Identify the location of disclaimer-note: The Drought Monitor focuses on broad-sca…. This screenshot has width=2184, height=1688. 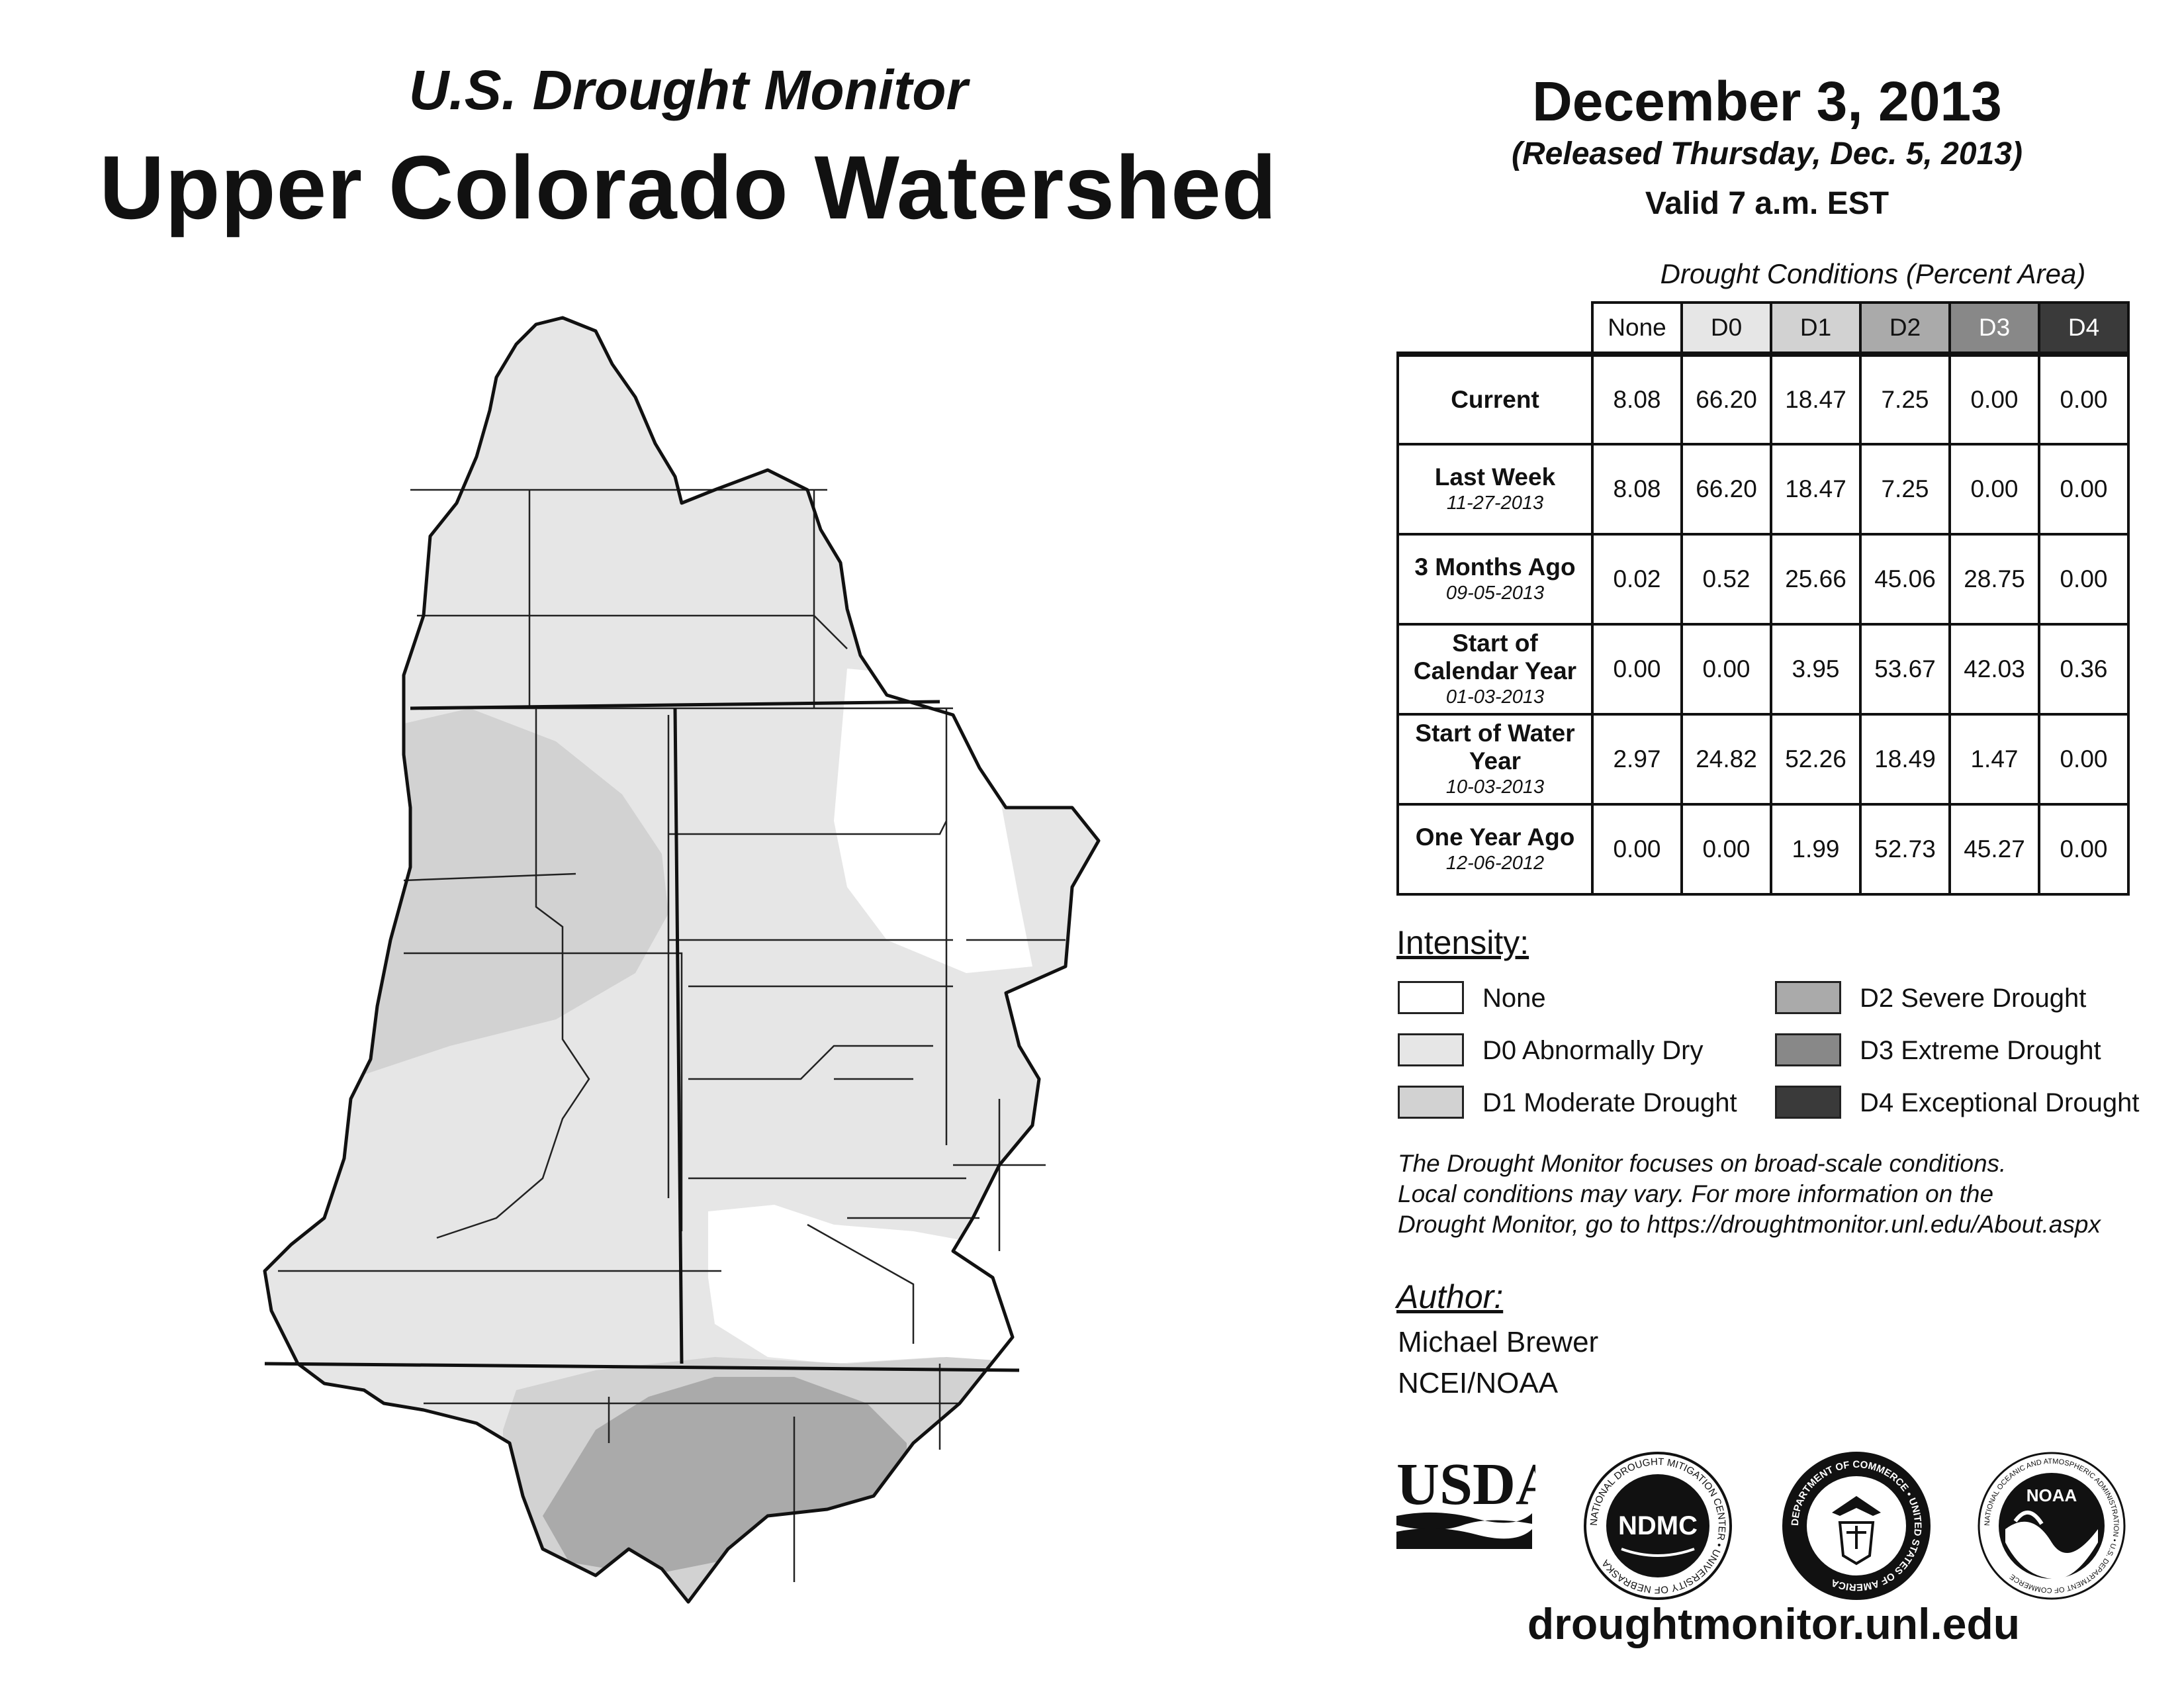
(1789, 1194).